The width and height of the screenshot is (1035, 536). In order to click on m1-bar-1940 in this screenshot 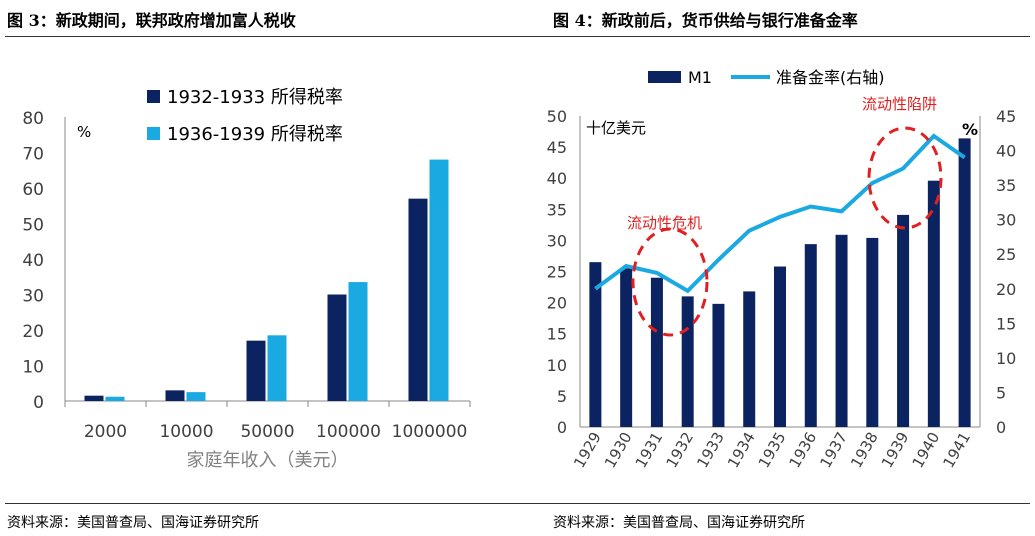, I will do `click(933, 303)`.